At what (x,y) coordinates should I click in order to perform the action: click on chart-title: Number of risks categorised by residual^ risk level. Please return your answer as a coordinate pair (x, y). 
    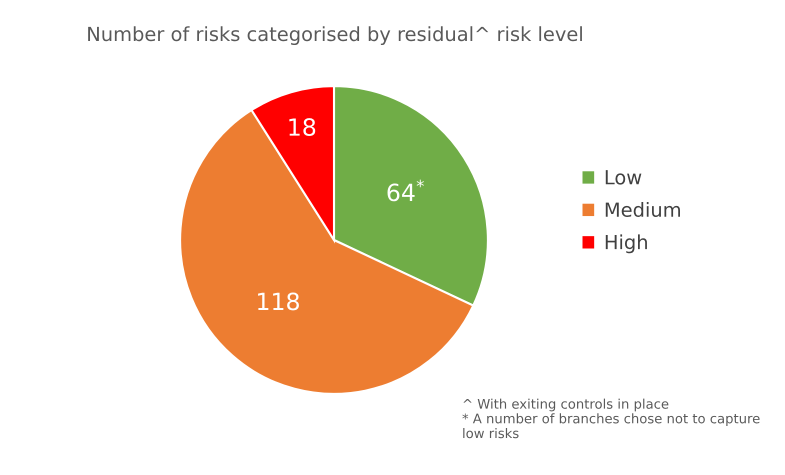
    Looking at the image, I should click on (335, 36).